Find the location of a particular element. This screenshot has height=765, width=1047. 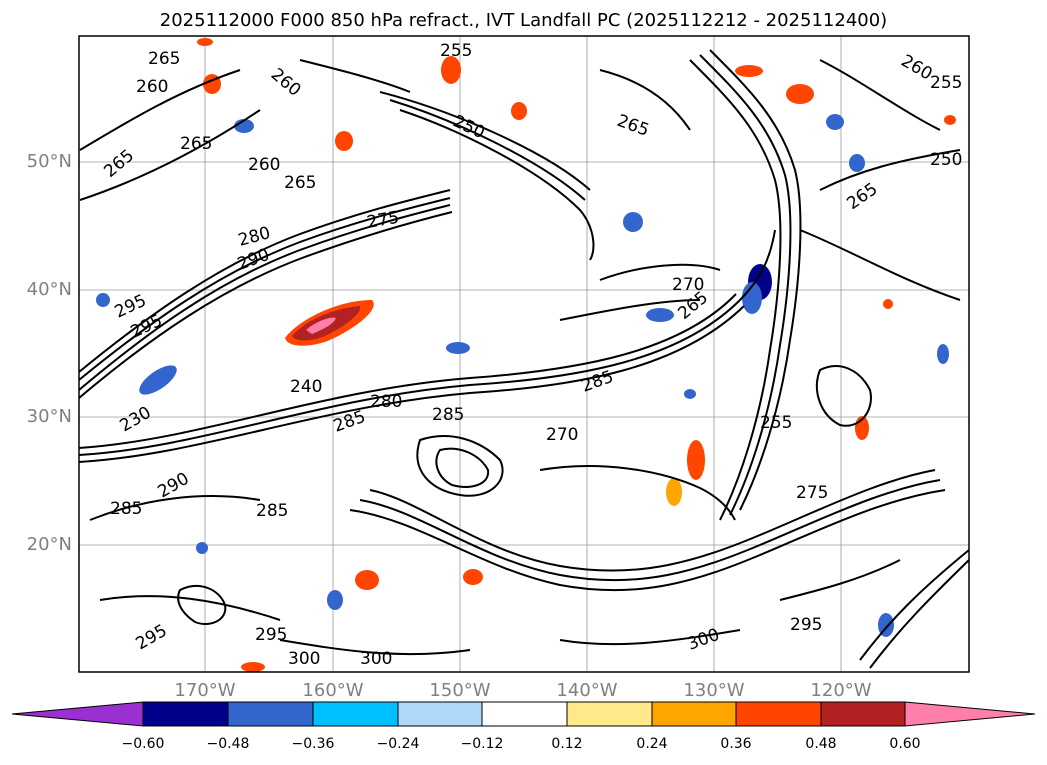

contour-label: 275 is located at coordinates (812, 493).